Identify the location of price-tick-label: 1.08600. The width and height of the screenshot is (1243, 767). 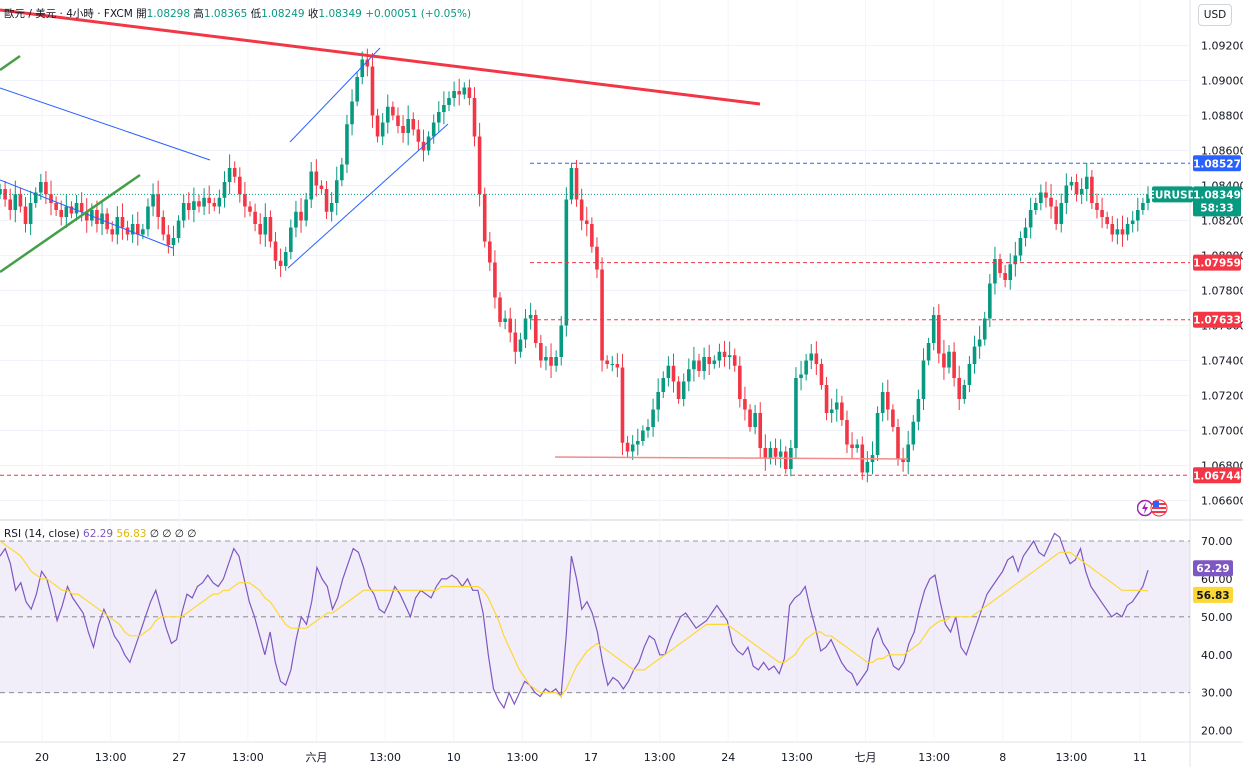
(1222, 151).